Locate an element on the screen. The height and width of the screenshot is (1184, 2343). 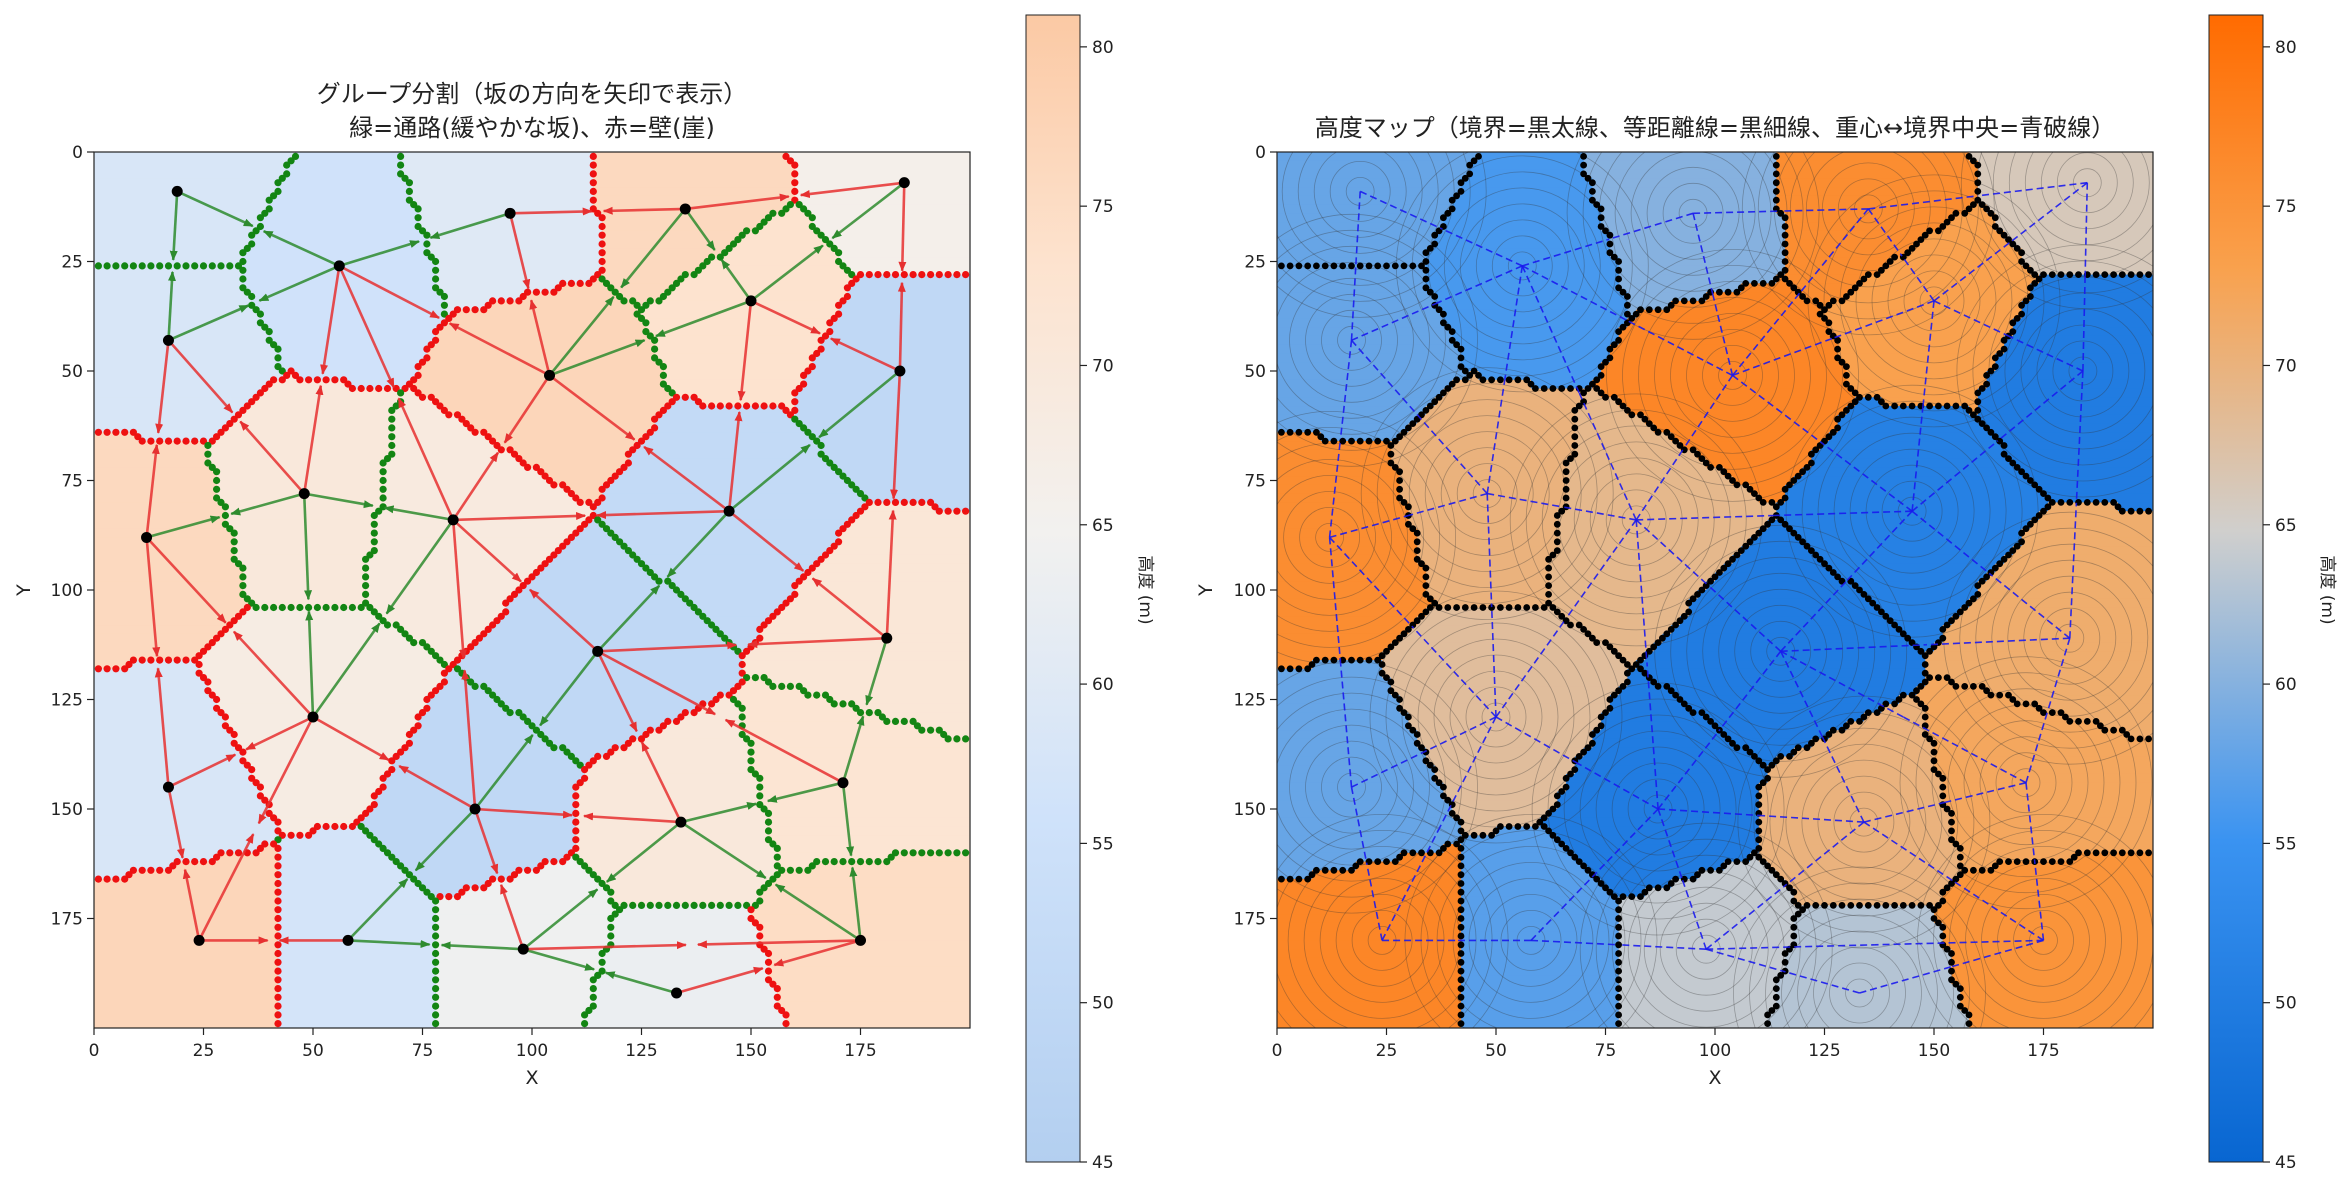
colorbar-tick-label: 70 is located at coordinates (1103, 366).